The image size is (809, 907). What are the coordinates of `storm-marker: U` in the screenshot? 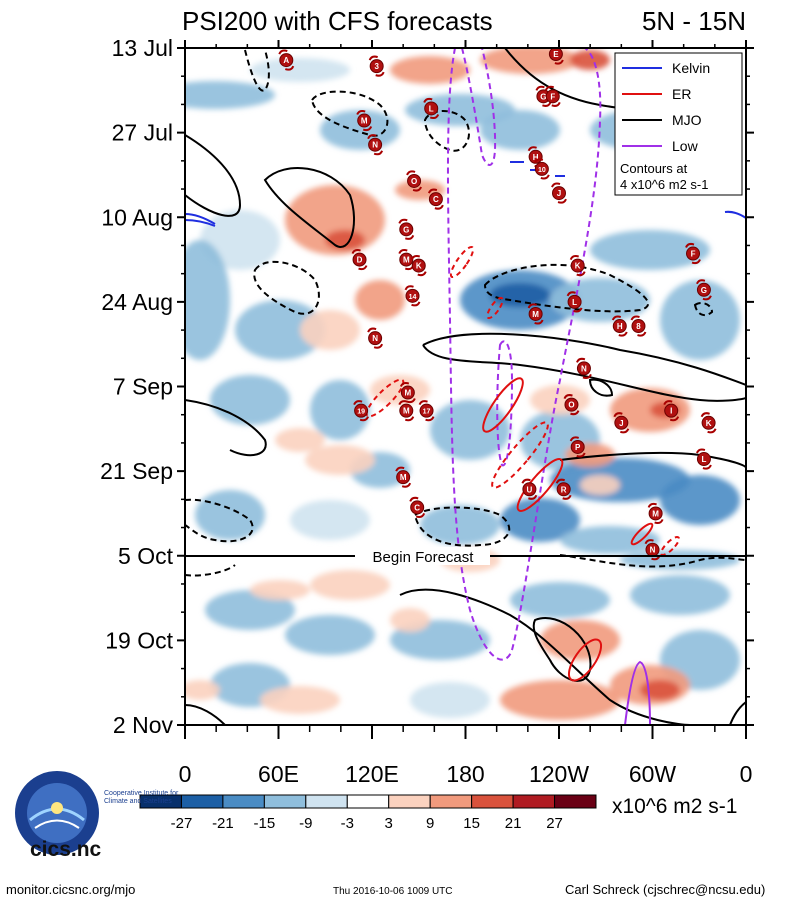 It's located at (529, 489).